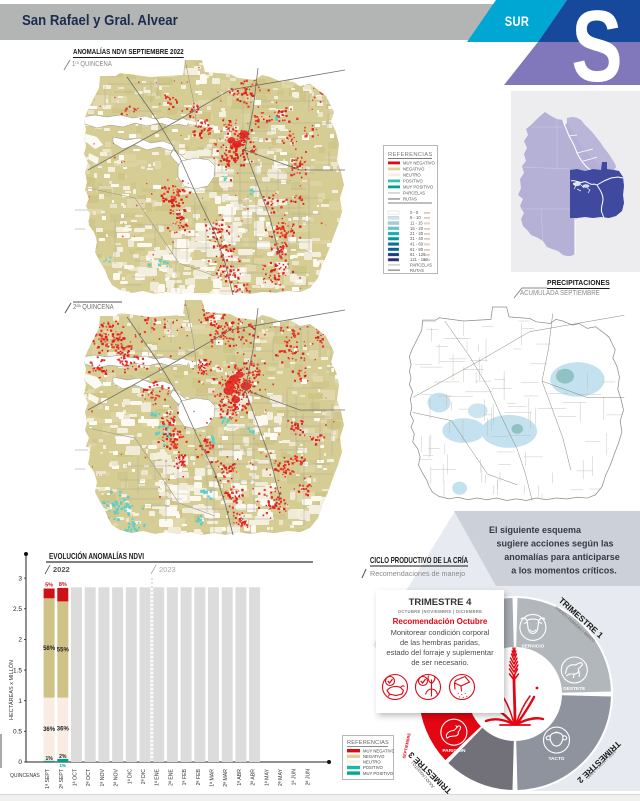 This screenshot has height=801, width=640. I want to click on svg-text: Recomendaciones de manejo, so click(417, 573).